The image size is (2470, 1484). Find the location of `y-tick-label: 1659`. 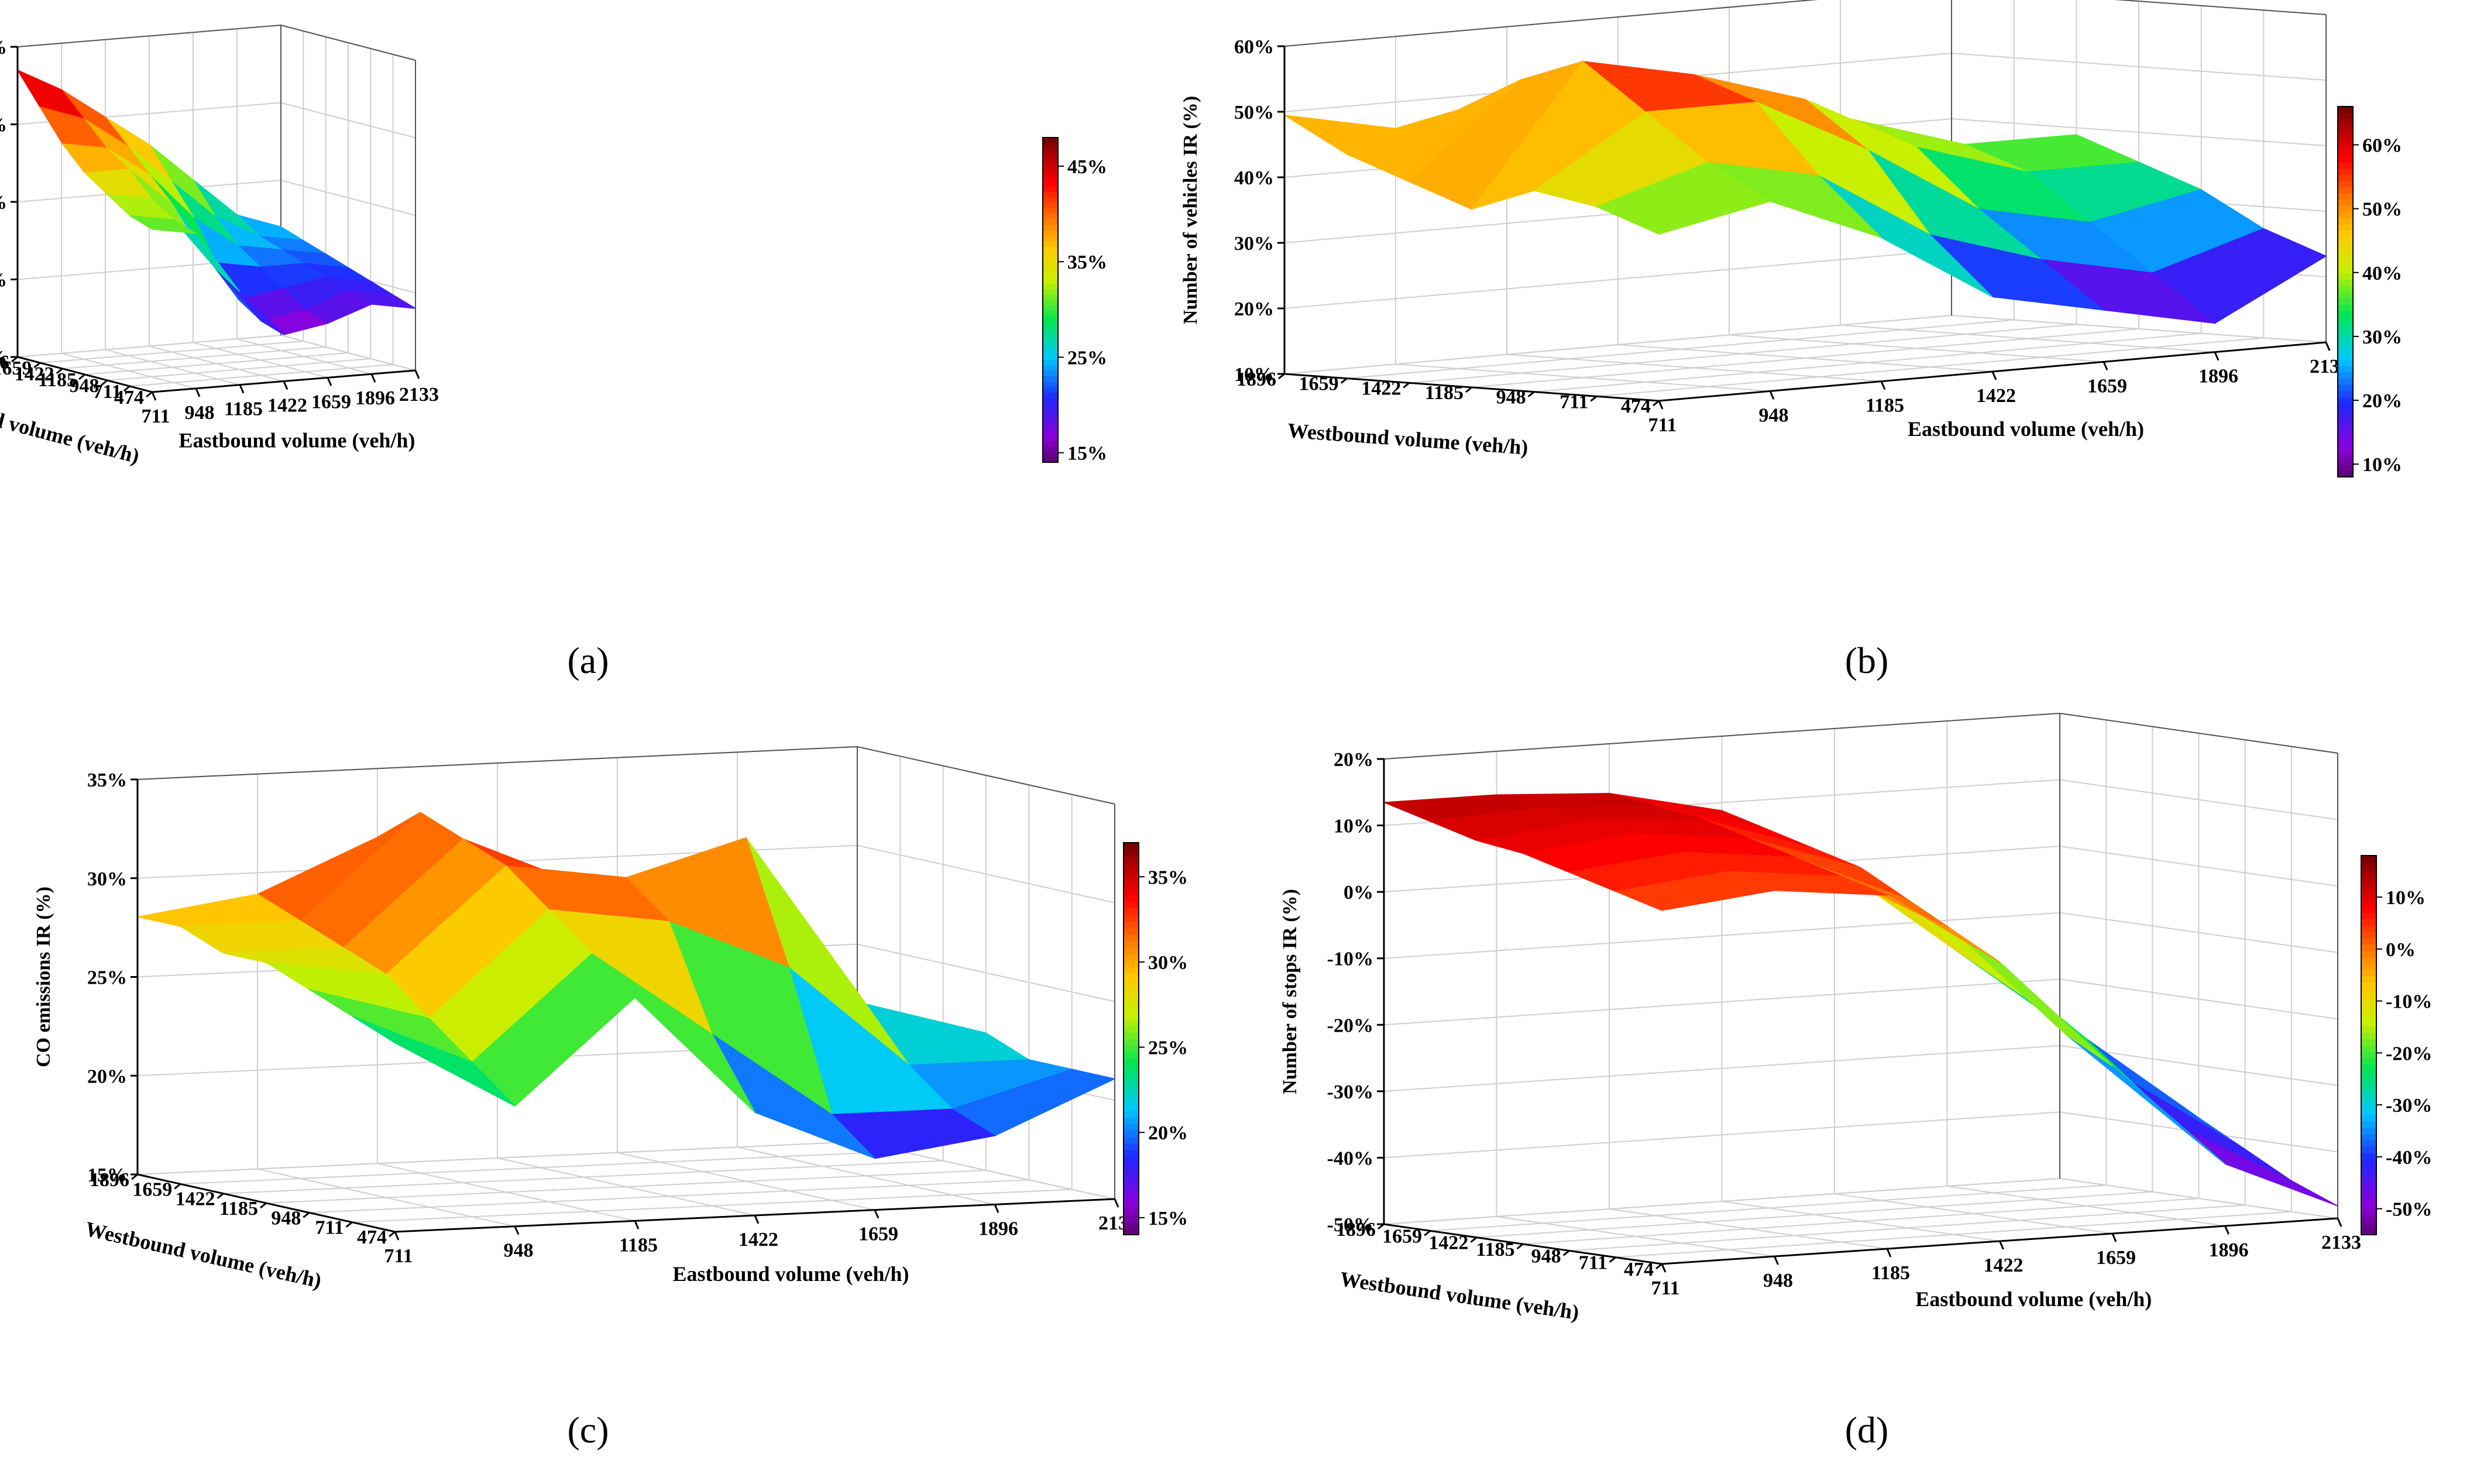

y-tick-label: 1659 is located at coordinates (1402, 1236).